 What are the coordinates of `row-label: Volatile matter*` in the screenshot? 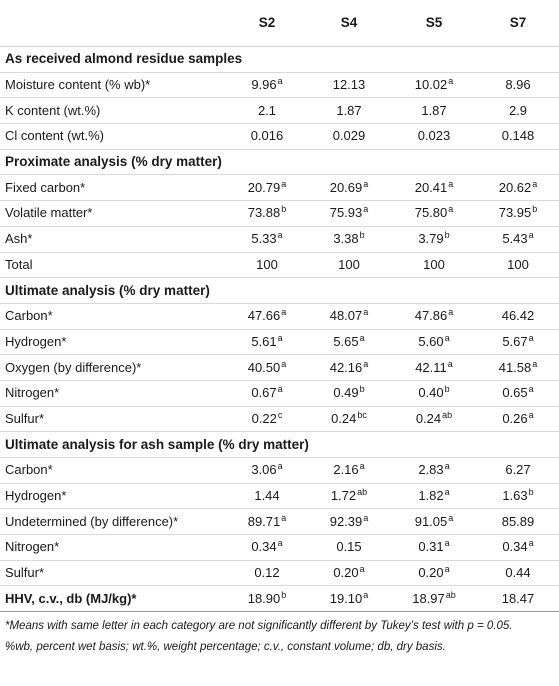 It's located at (113, 213).